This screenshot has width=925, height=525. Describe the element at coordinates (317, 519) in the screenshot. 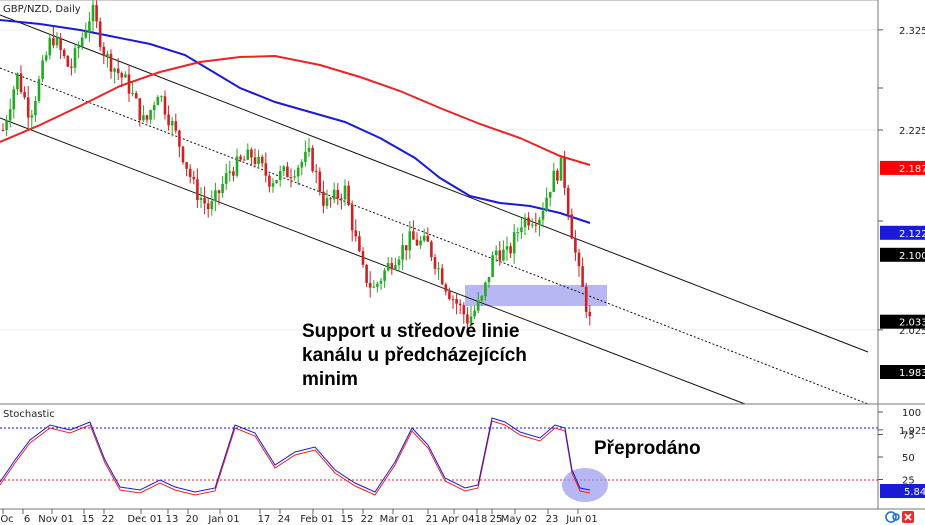

I see `x-tick-label: Feb 01` at that location.